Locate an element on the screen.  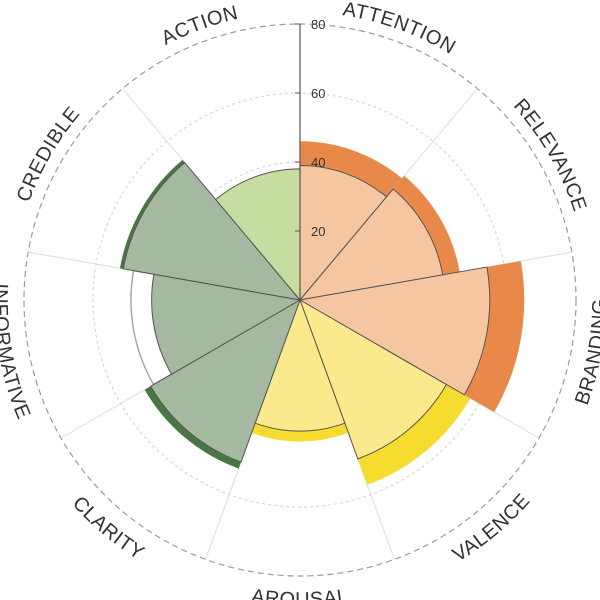
inner-wedge-clarity is located at coordinates (225, 380).